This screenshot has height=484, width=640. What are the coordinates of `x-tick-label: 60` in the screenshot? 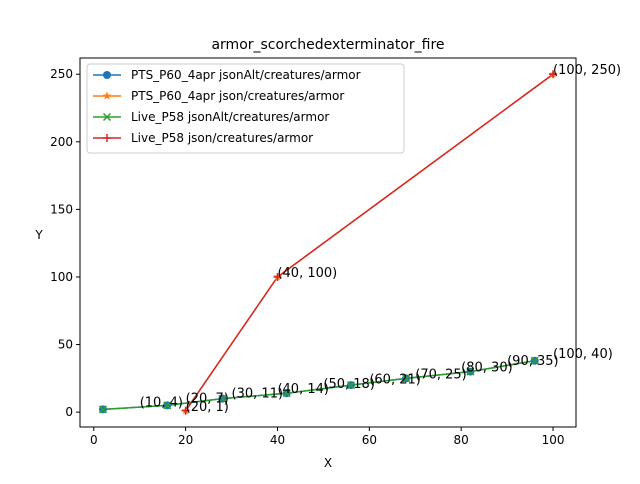 It's located at (369, 440).